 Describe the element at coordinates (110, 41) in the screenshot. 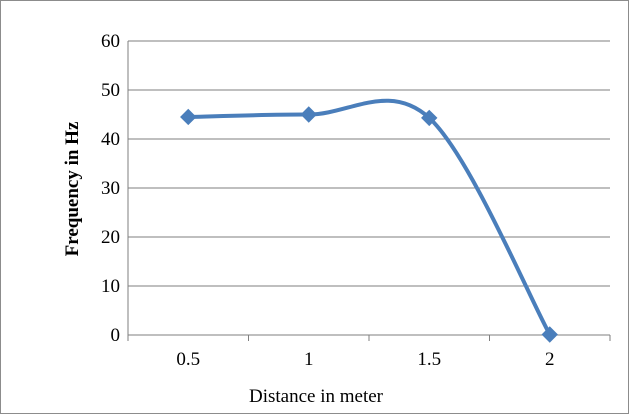

I see `y-tick-label-60: 60` at that location.